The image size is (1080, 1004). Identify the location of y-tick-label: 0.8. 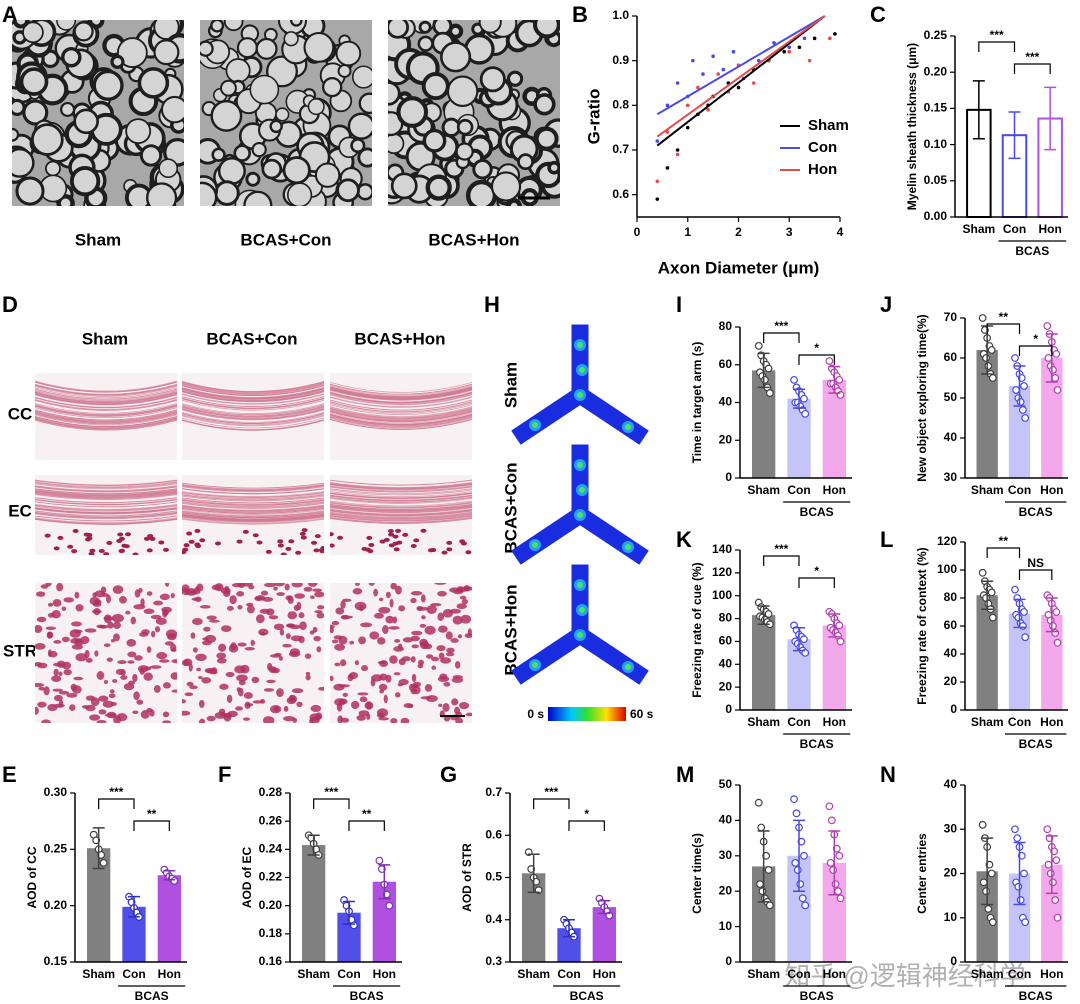
(620, 105).